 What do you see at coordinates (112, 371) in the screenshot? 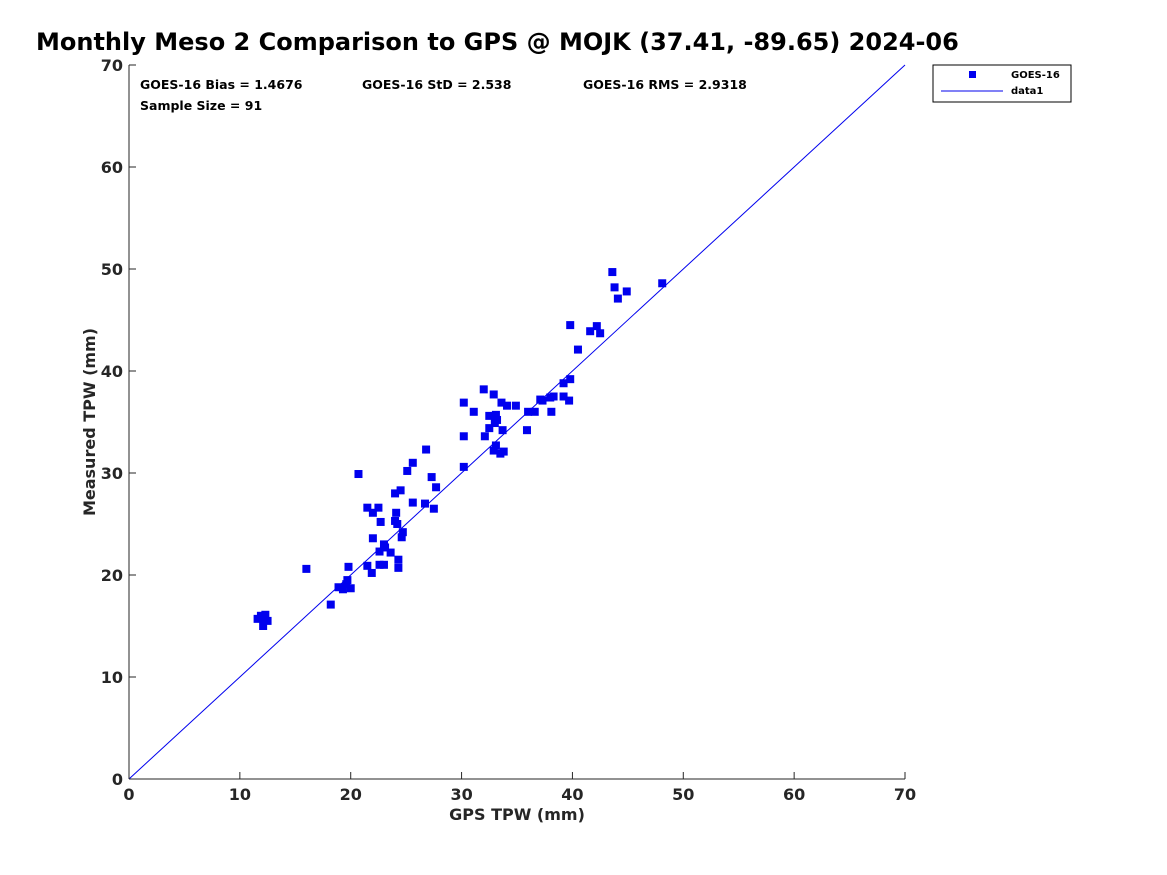
I see `y-tick-label: 40` at bounding box center [112, 371].